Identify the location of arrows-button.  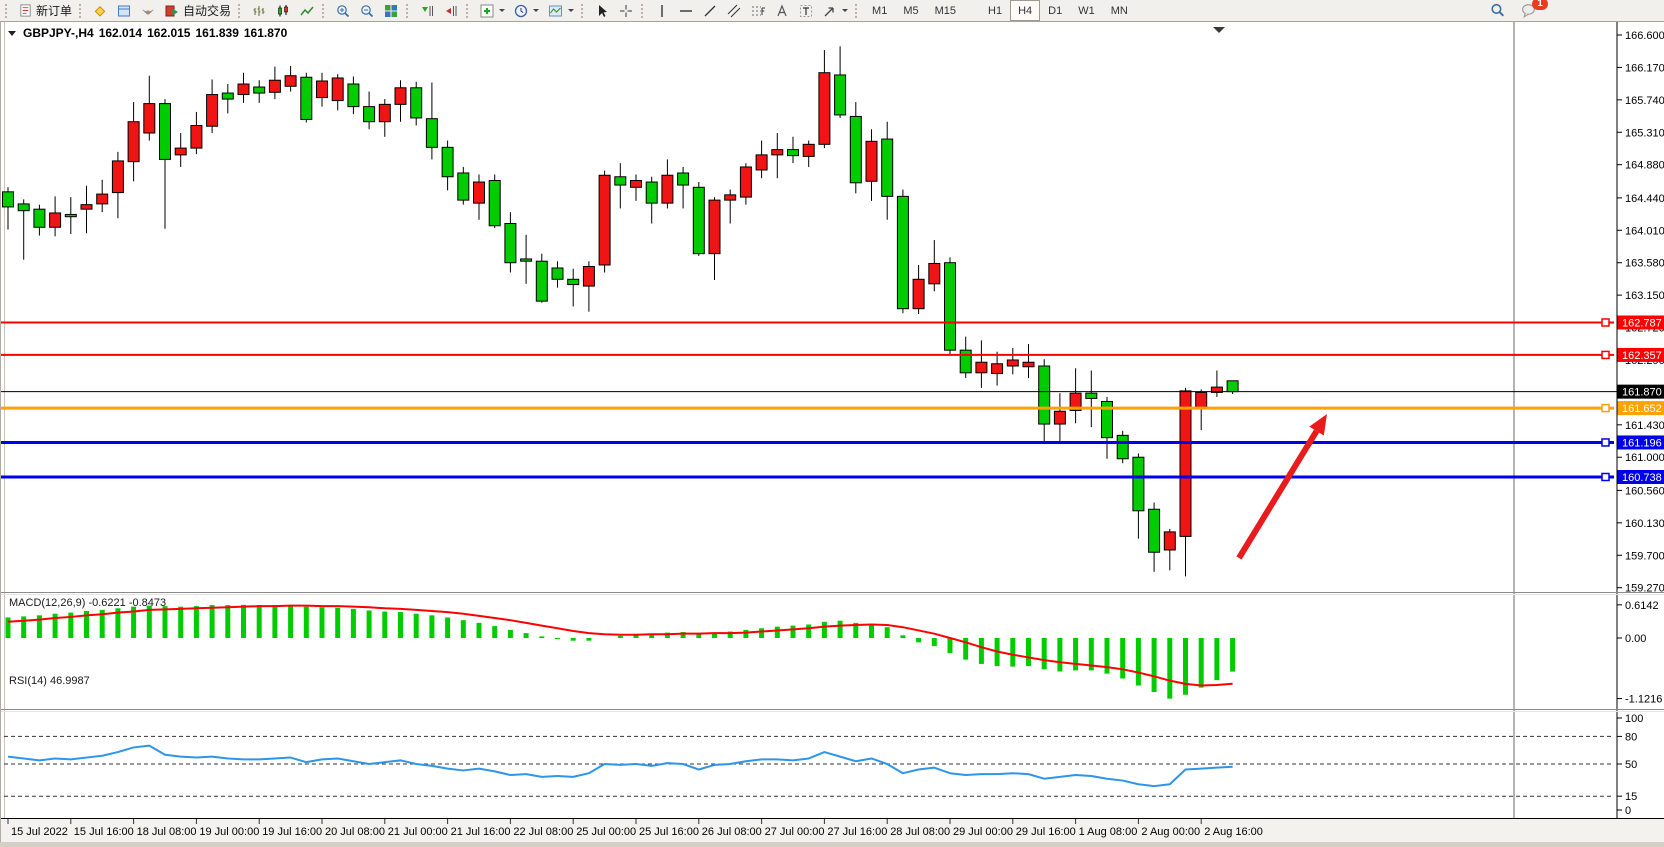
(835, 10).